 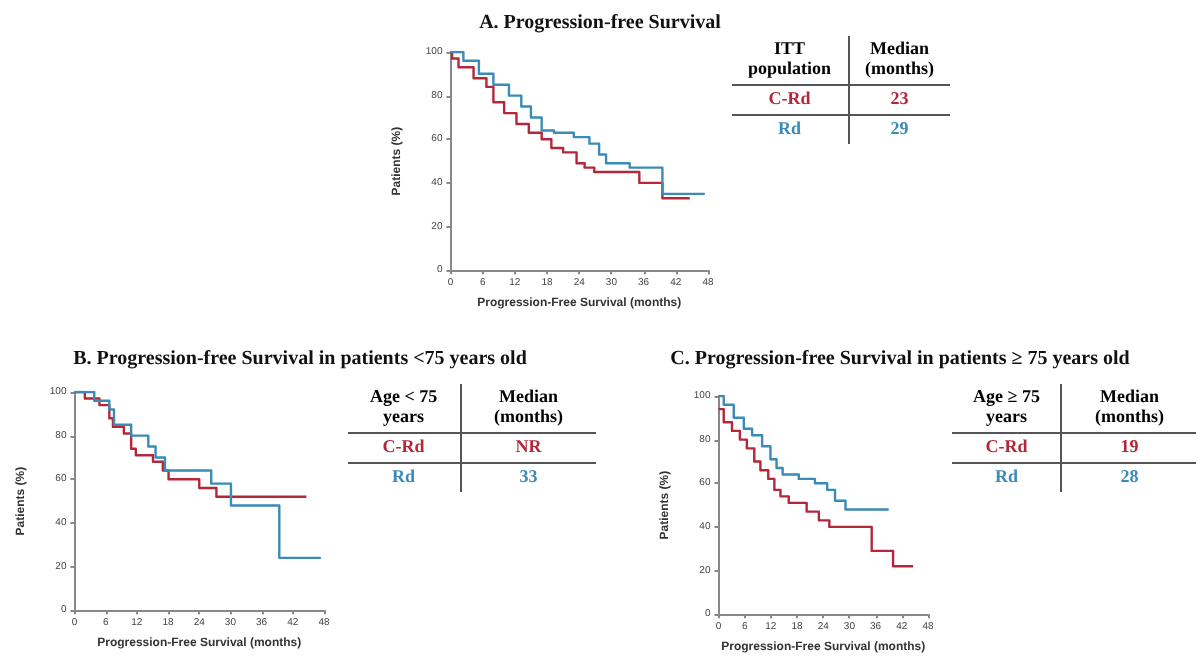 I want to click on chart-title: B. Progression-free Survival in patients <75 years old, so click(x=300, y=359).